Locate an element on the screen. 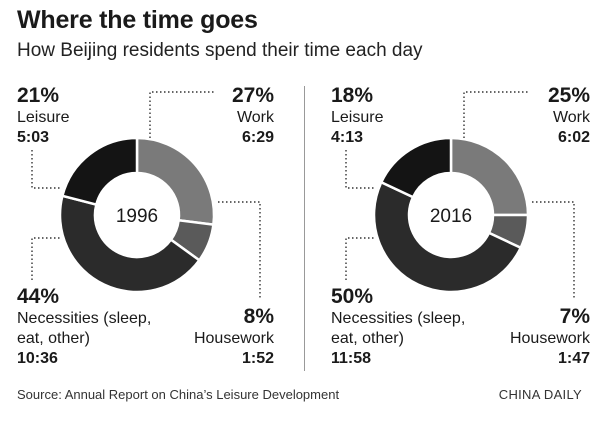  leisure-time: 4:13 is located at coordinates (347, 137).